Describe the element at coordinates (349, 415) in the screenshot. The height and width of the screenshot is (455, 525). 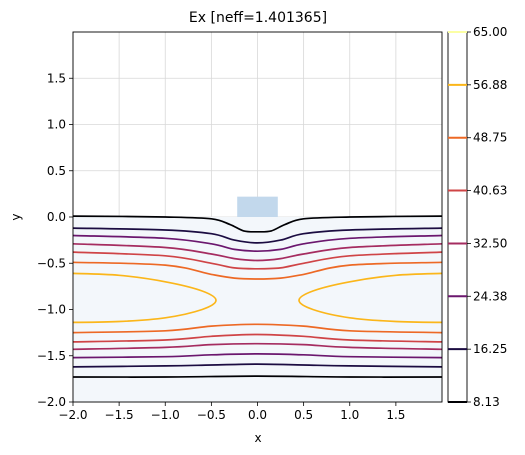
I see `x-tick-label: 1.0` at that location.